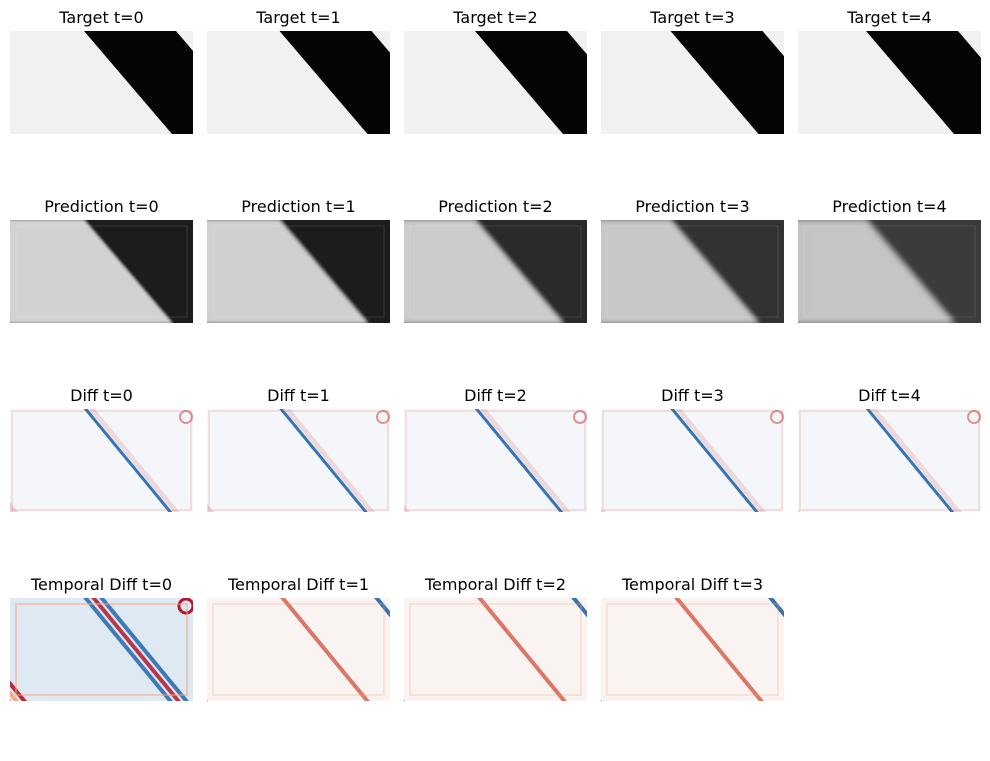 The height and width of the screenshot is (761, 990). What do you see at coordinates (692, 395) in the screenshot?
I see `panel-title: Diff t=3` at bounding box center [692, 395].